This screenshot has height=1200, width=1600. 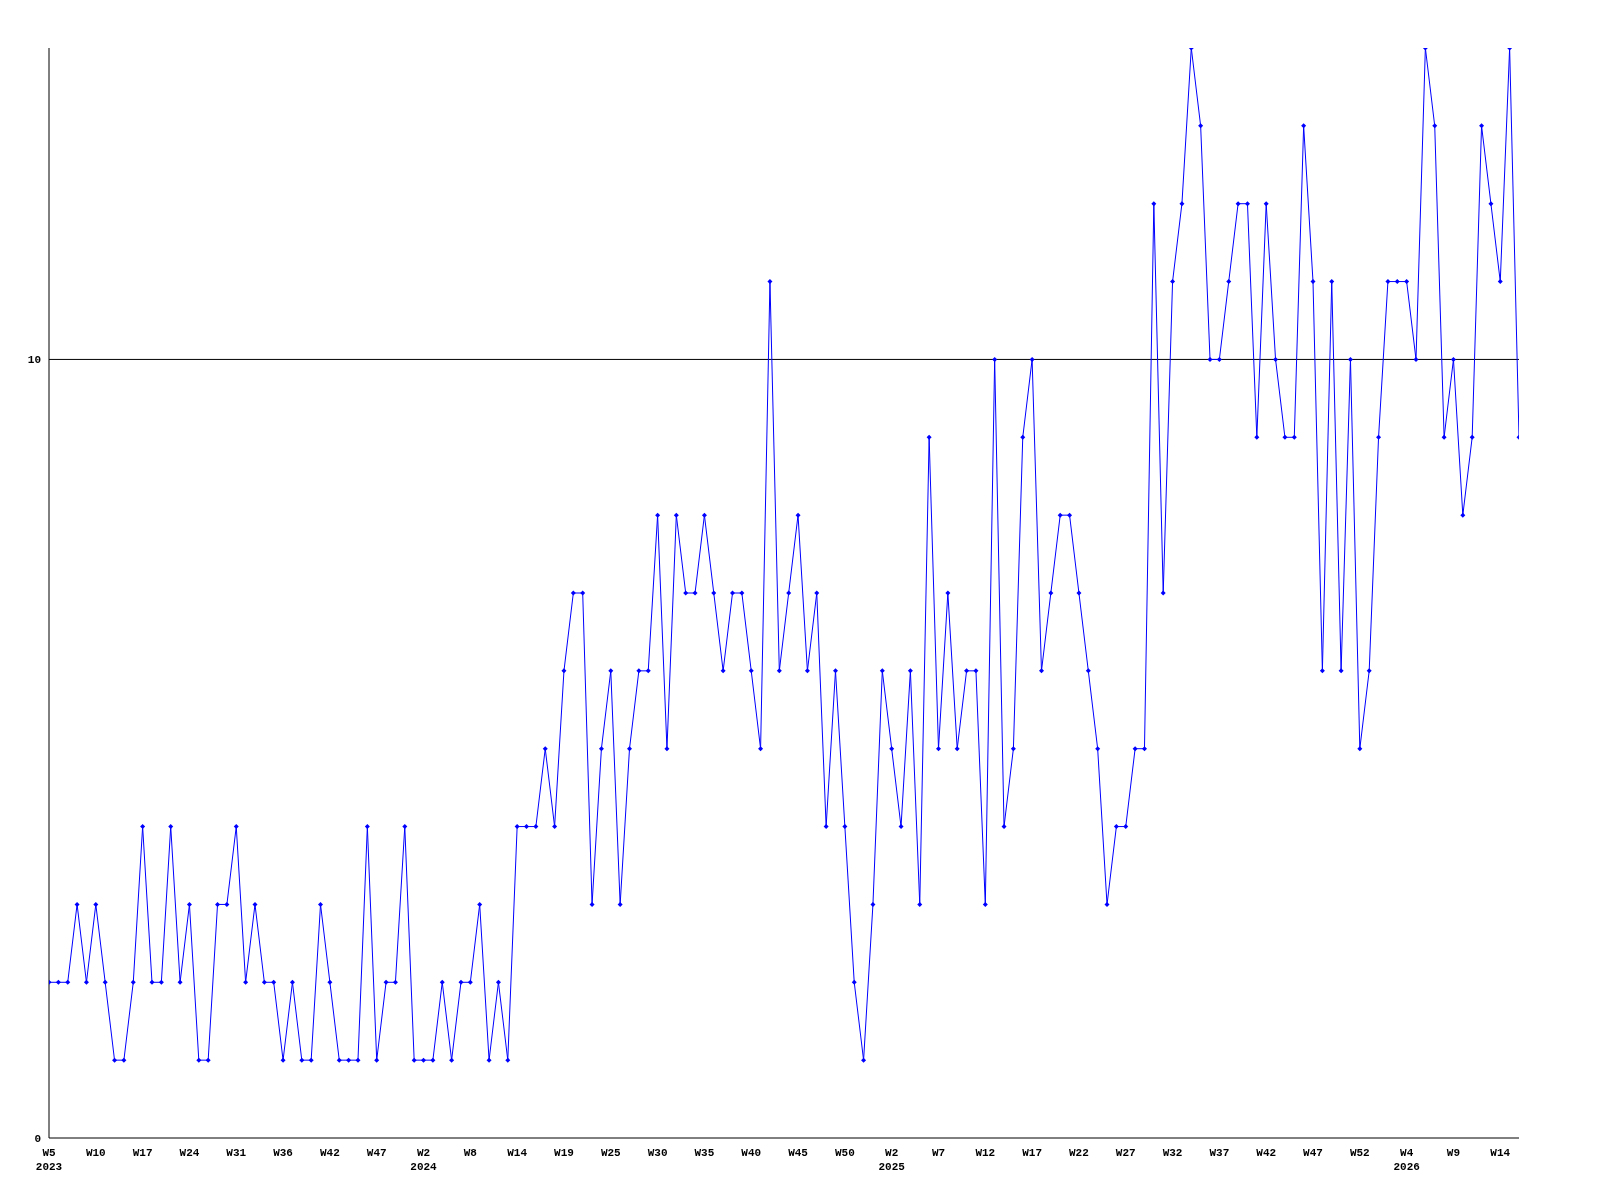 What do you see at coordinates (985, 1153) in the screenshot?
I see `x-tick-label: W12` at bounding box center [985, 1153].